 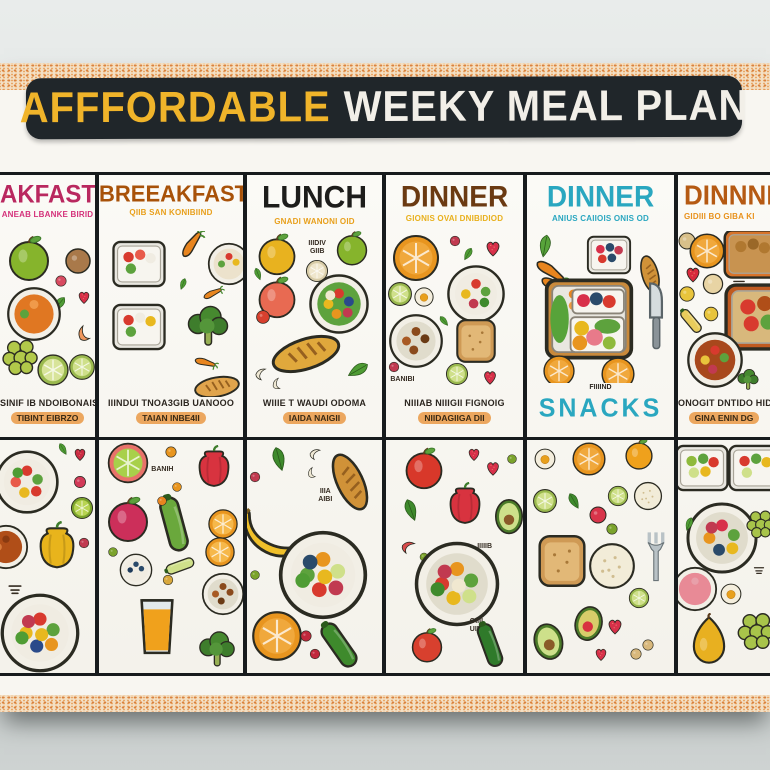 I want to click on nuts-icon, so click(x=168, y=580).